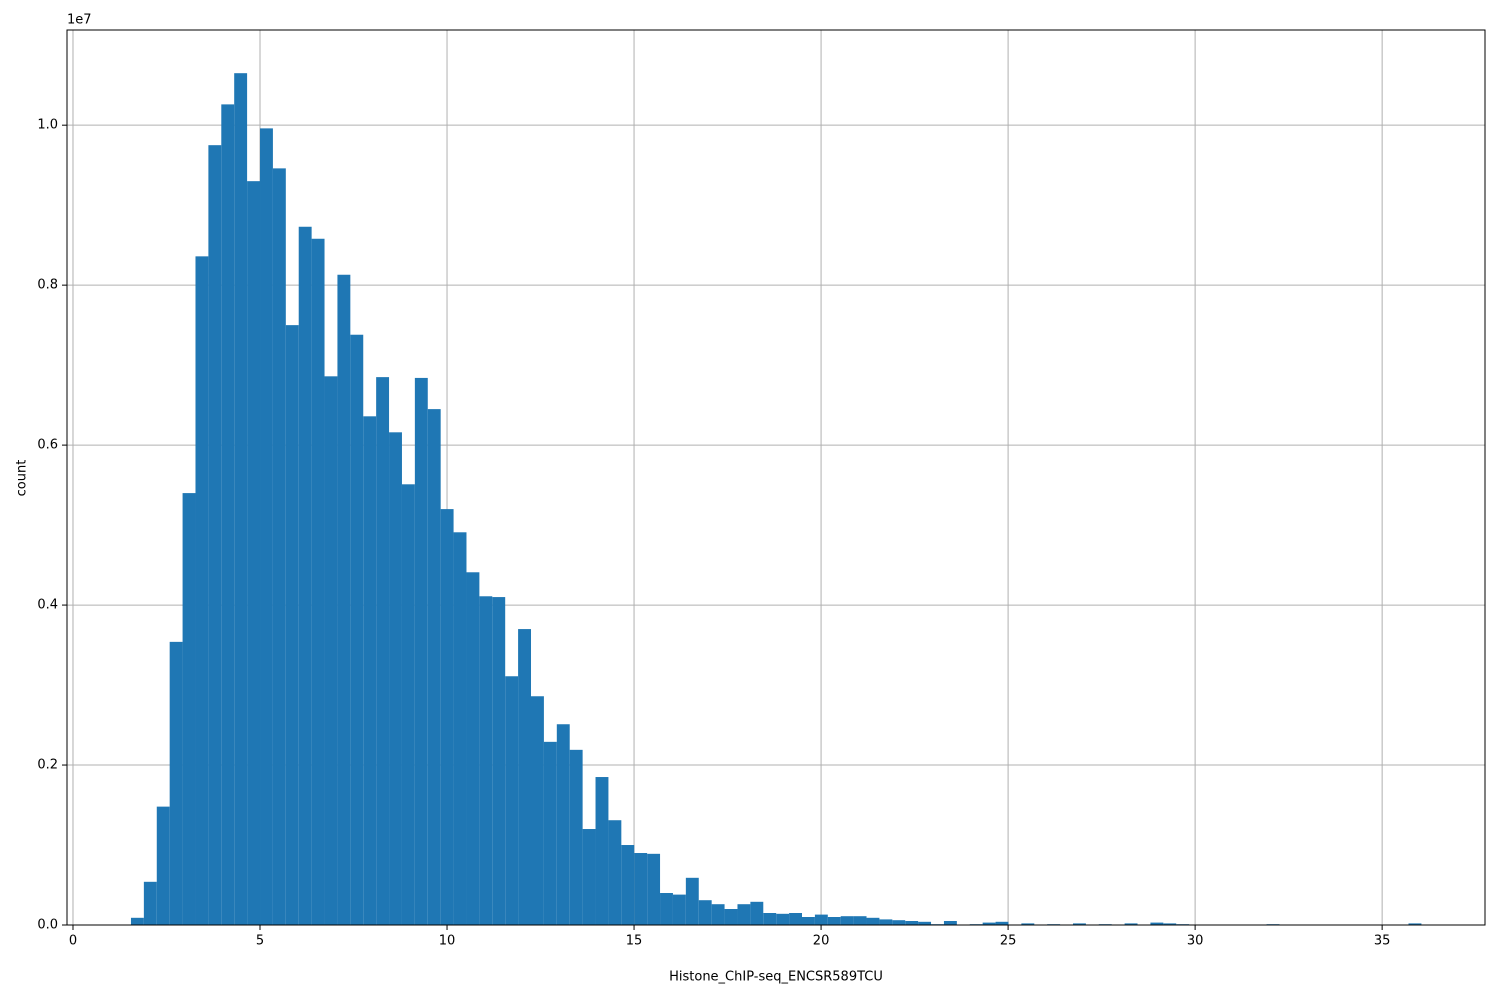 Image resolution: width=1500 pixels, height=1000 pixels. What do you see at coordinates (260, 941) in the screenshot?
I see `x-tick-label: 5` at bounding box center [260, 941].